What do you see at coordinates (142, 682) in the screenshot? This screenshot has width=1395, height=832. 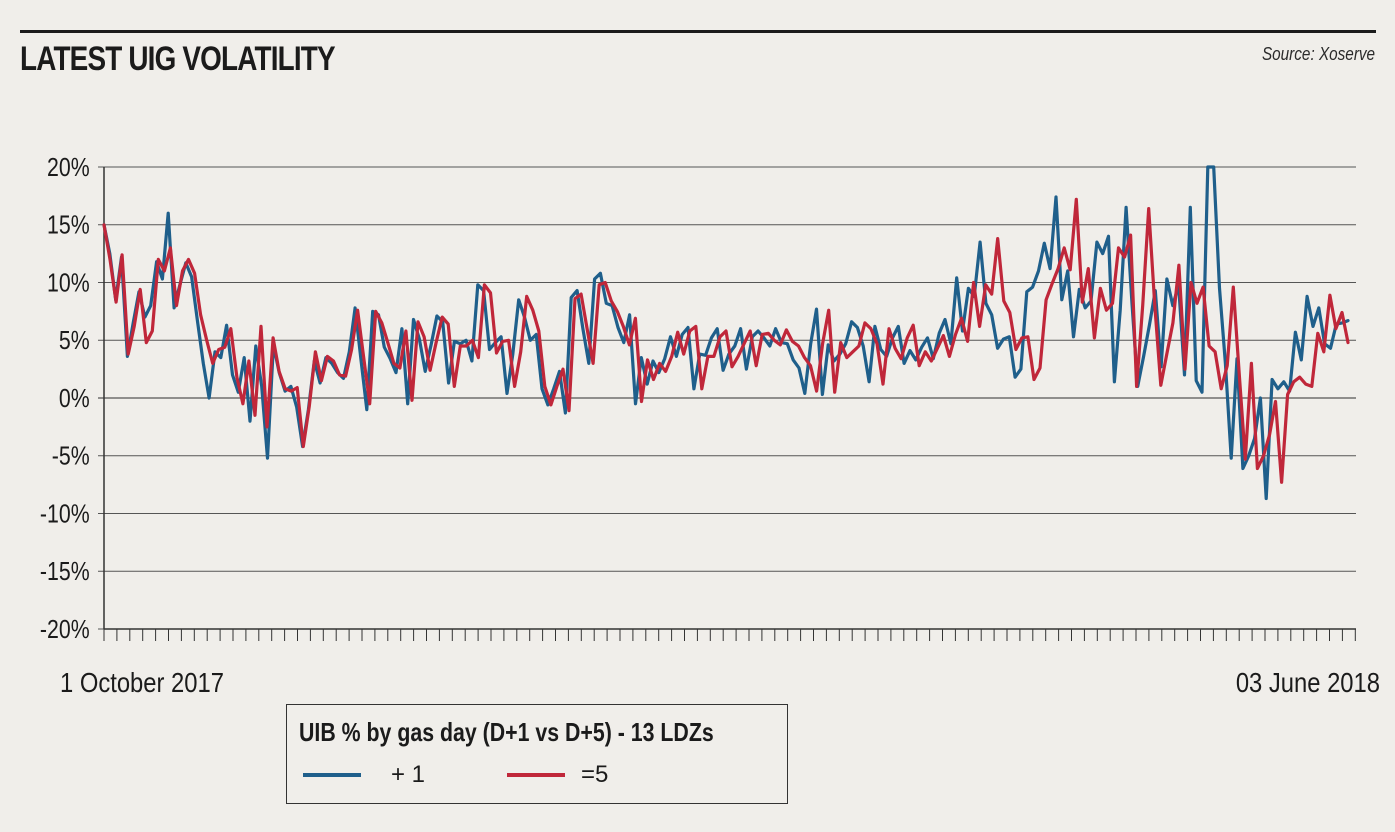 I see `x-start-label: 1 October 2017` at bounding box center [142, 682].